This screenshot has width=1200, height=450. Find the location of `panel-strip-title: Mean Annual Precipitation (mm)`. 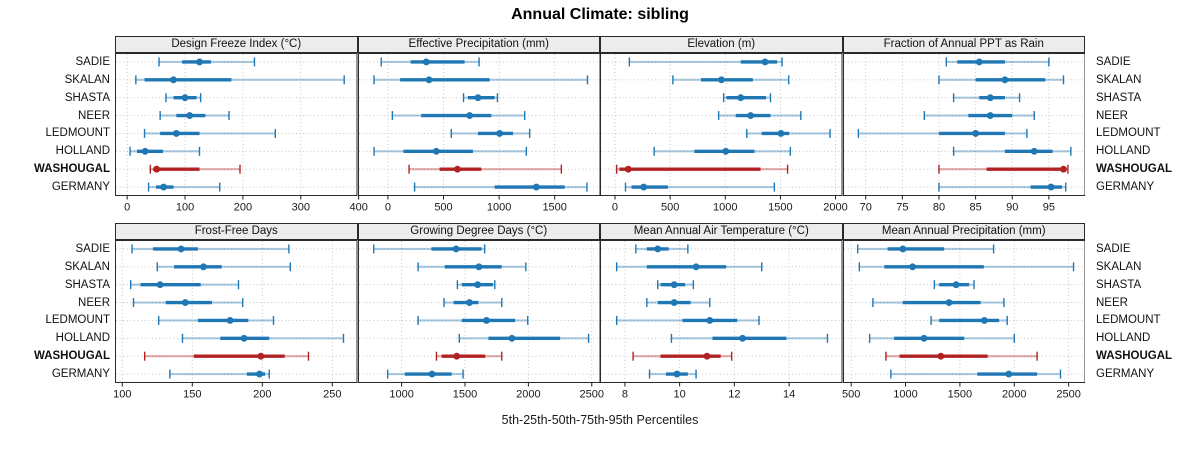

panel-strip-title: Mean Annual Precipitation (mm) is located at coordinates (963, 231).